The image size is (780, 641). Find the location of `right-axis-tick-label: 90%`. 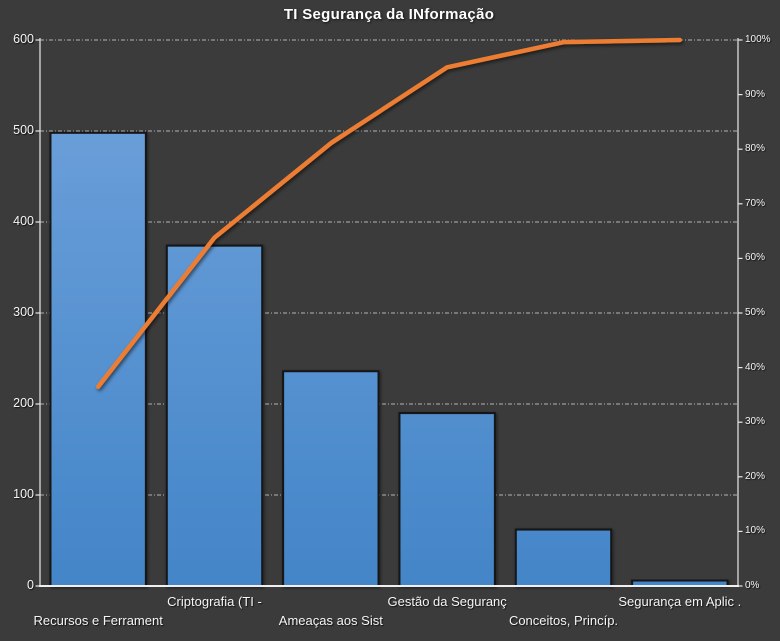

right-axis-tick-label: 90% is located at coordinates (755, 94).